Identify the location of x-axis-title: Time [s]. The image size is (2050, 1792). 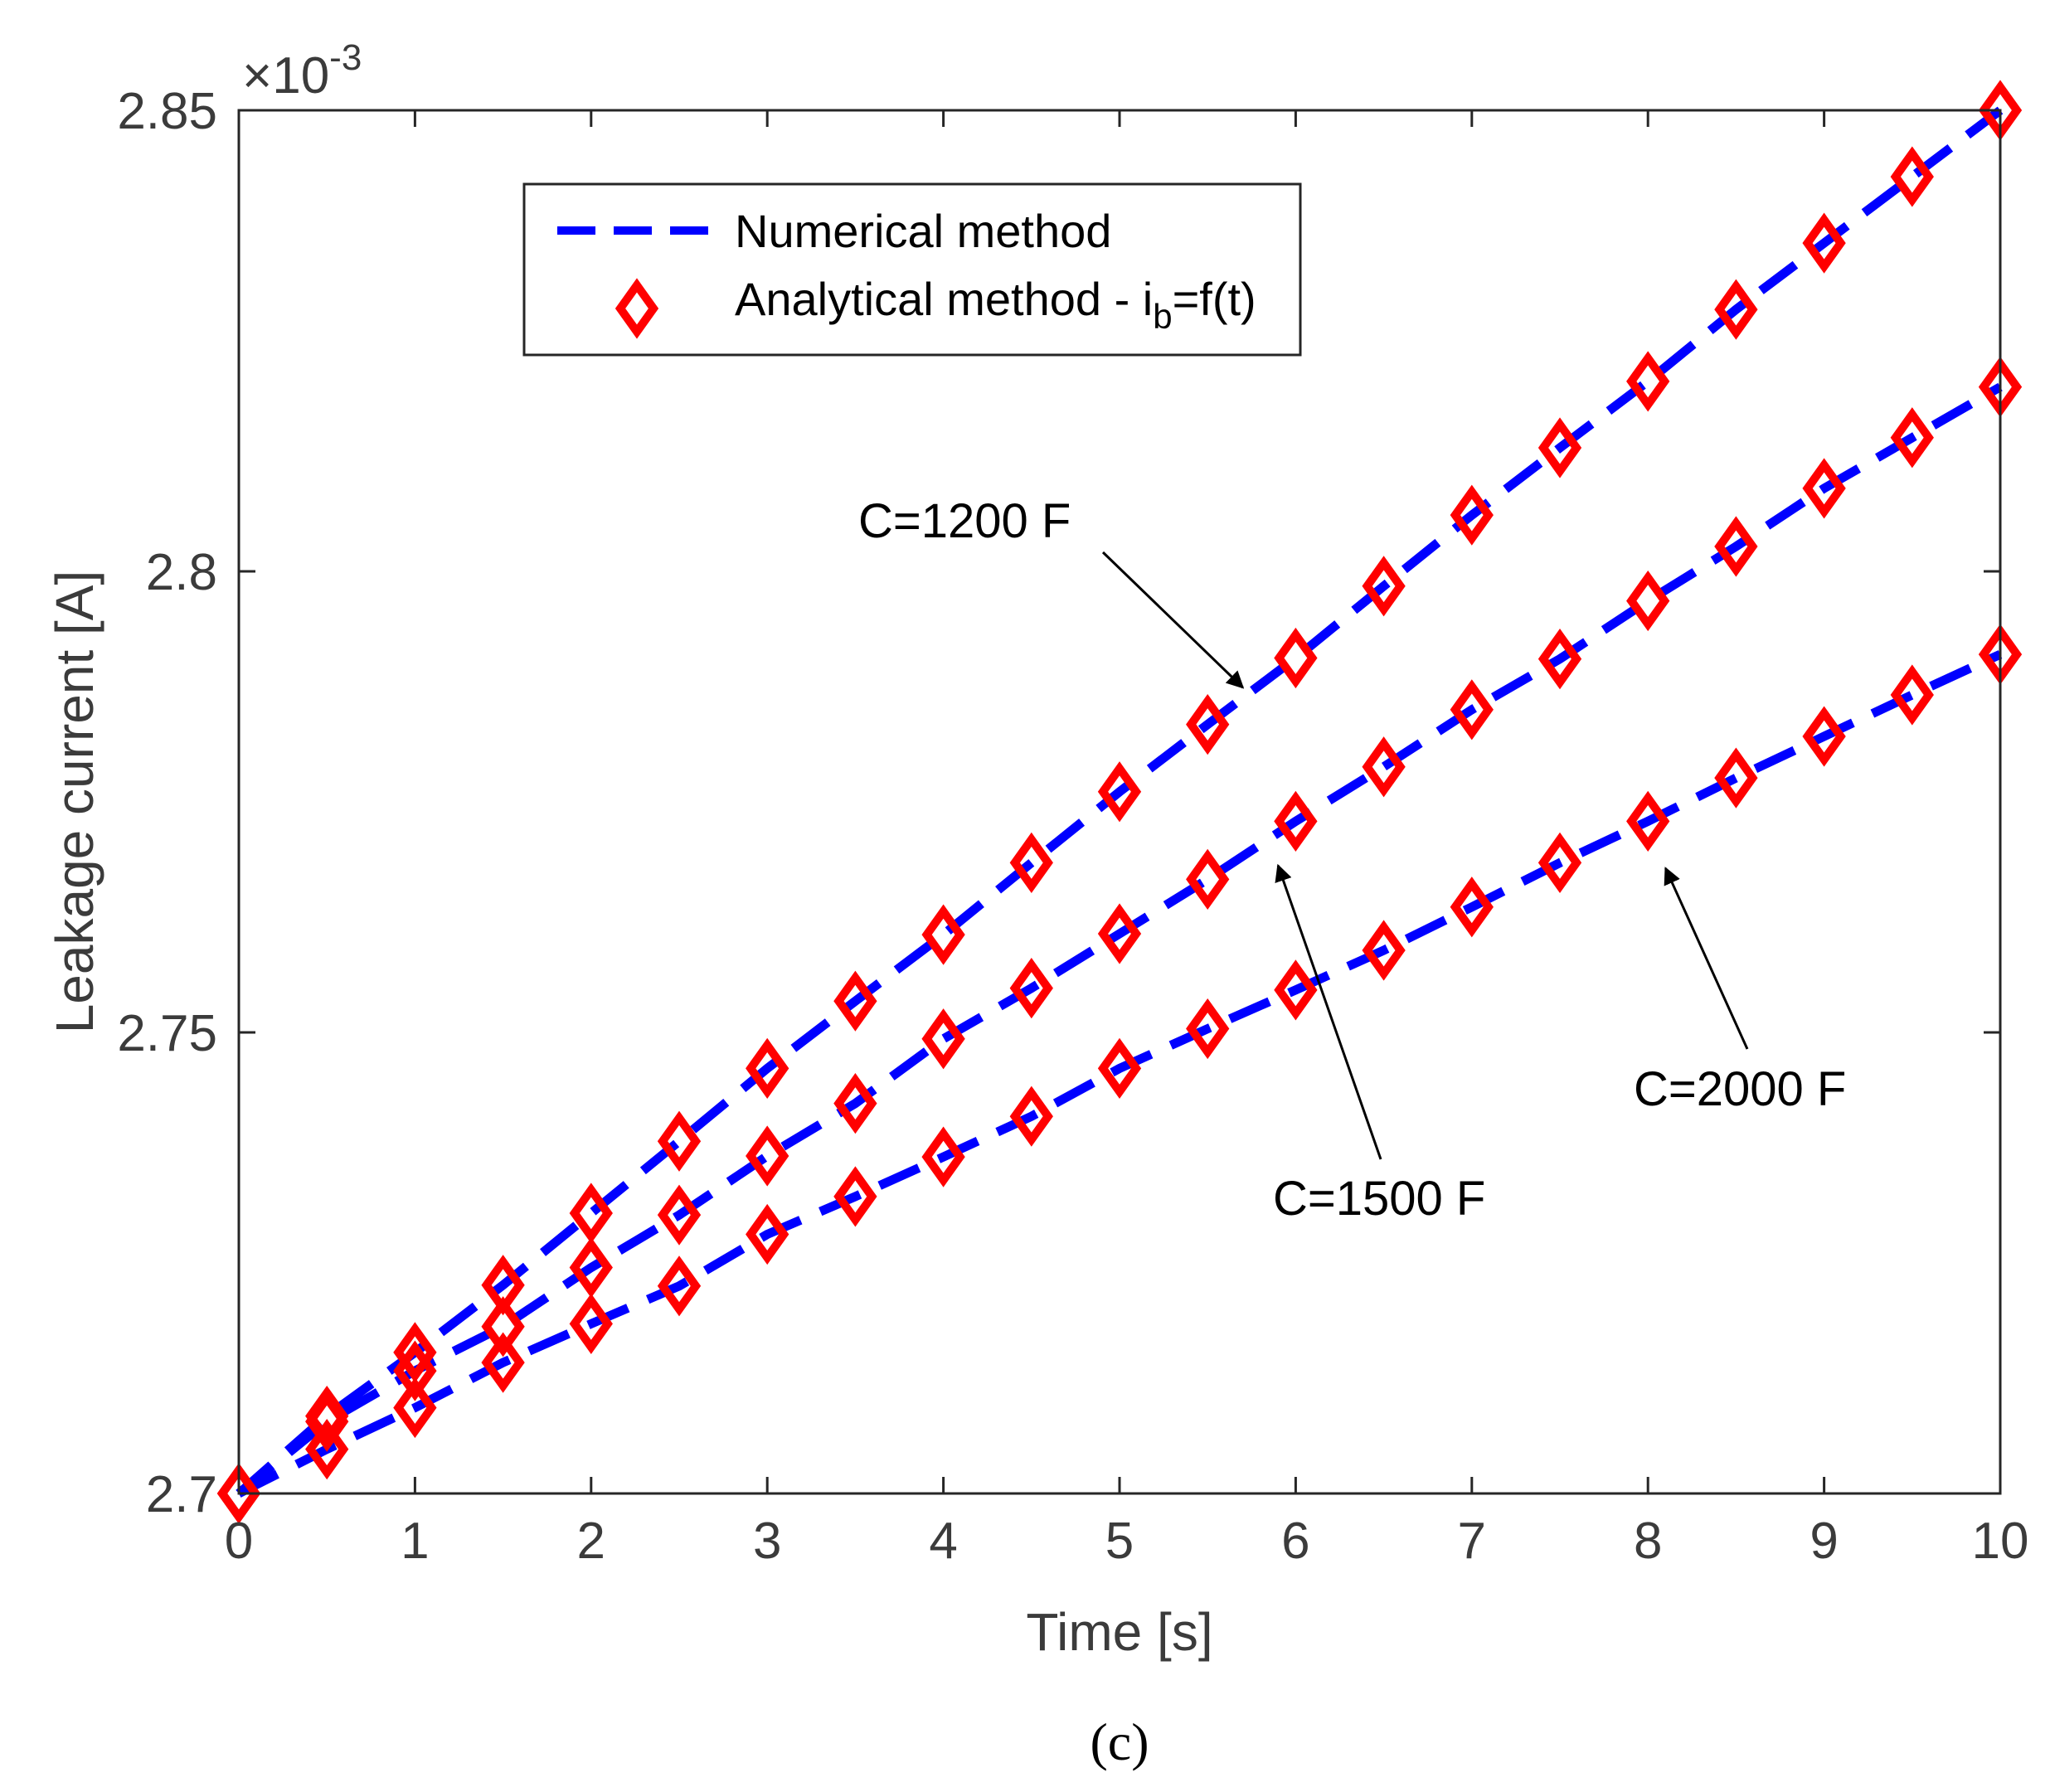
(1119, 1632).